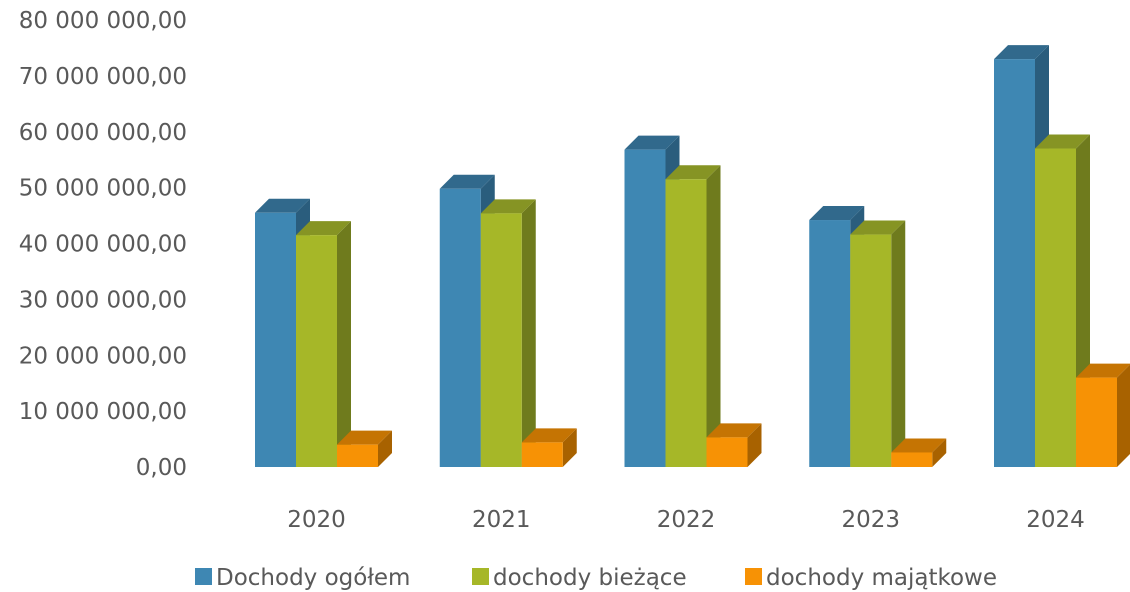 The height and width of the screenshot is (592, 1130). Describe the element at coordinates (103, 412) in the screenshot. I see `y-tick-label: 10 000 000,00` at that location.